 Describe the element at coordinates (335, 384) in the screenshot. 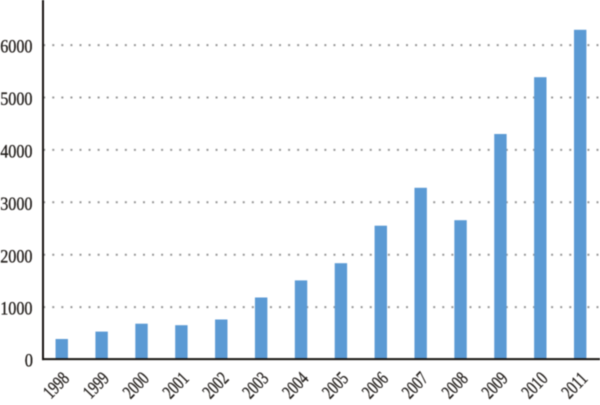

I see `svg-text: 2005` at that location.